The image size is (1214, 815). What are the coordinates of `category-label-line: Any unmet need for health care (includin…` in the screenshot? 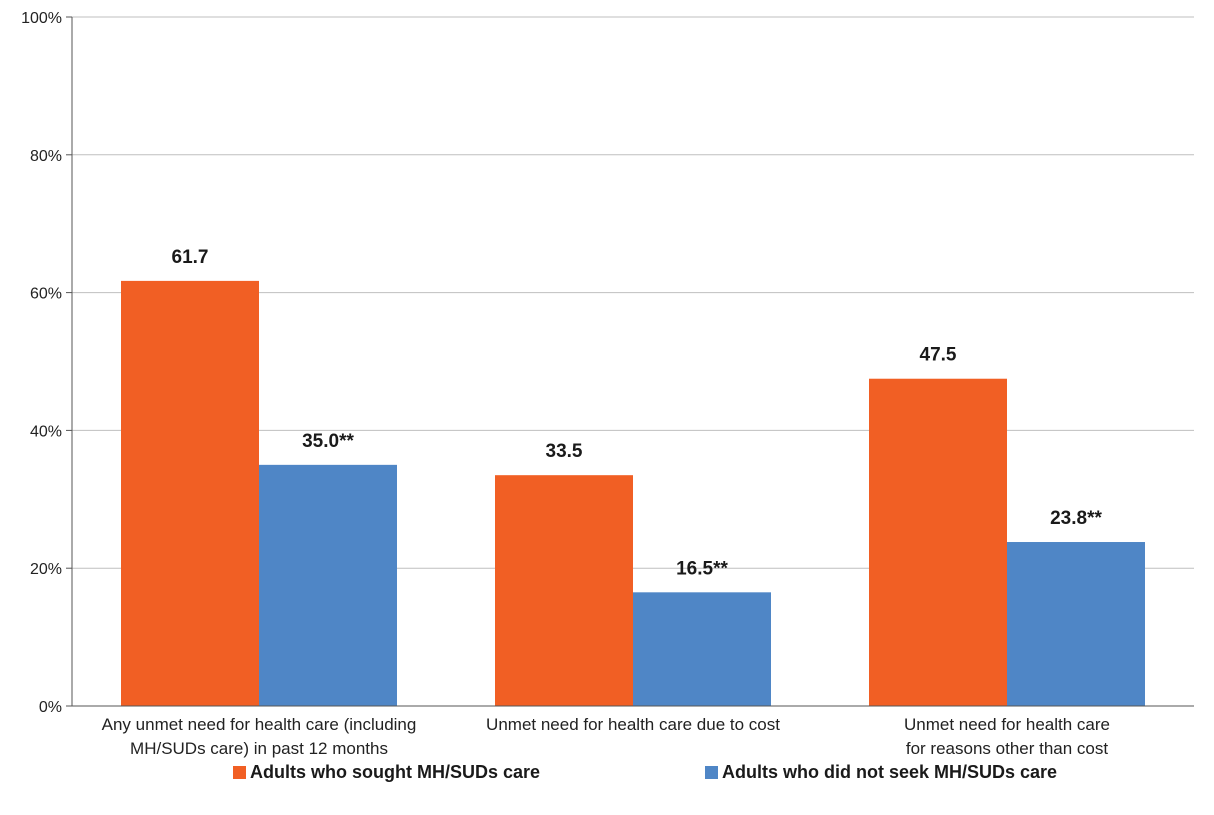 It's located at (259, 724).